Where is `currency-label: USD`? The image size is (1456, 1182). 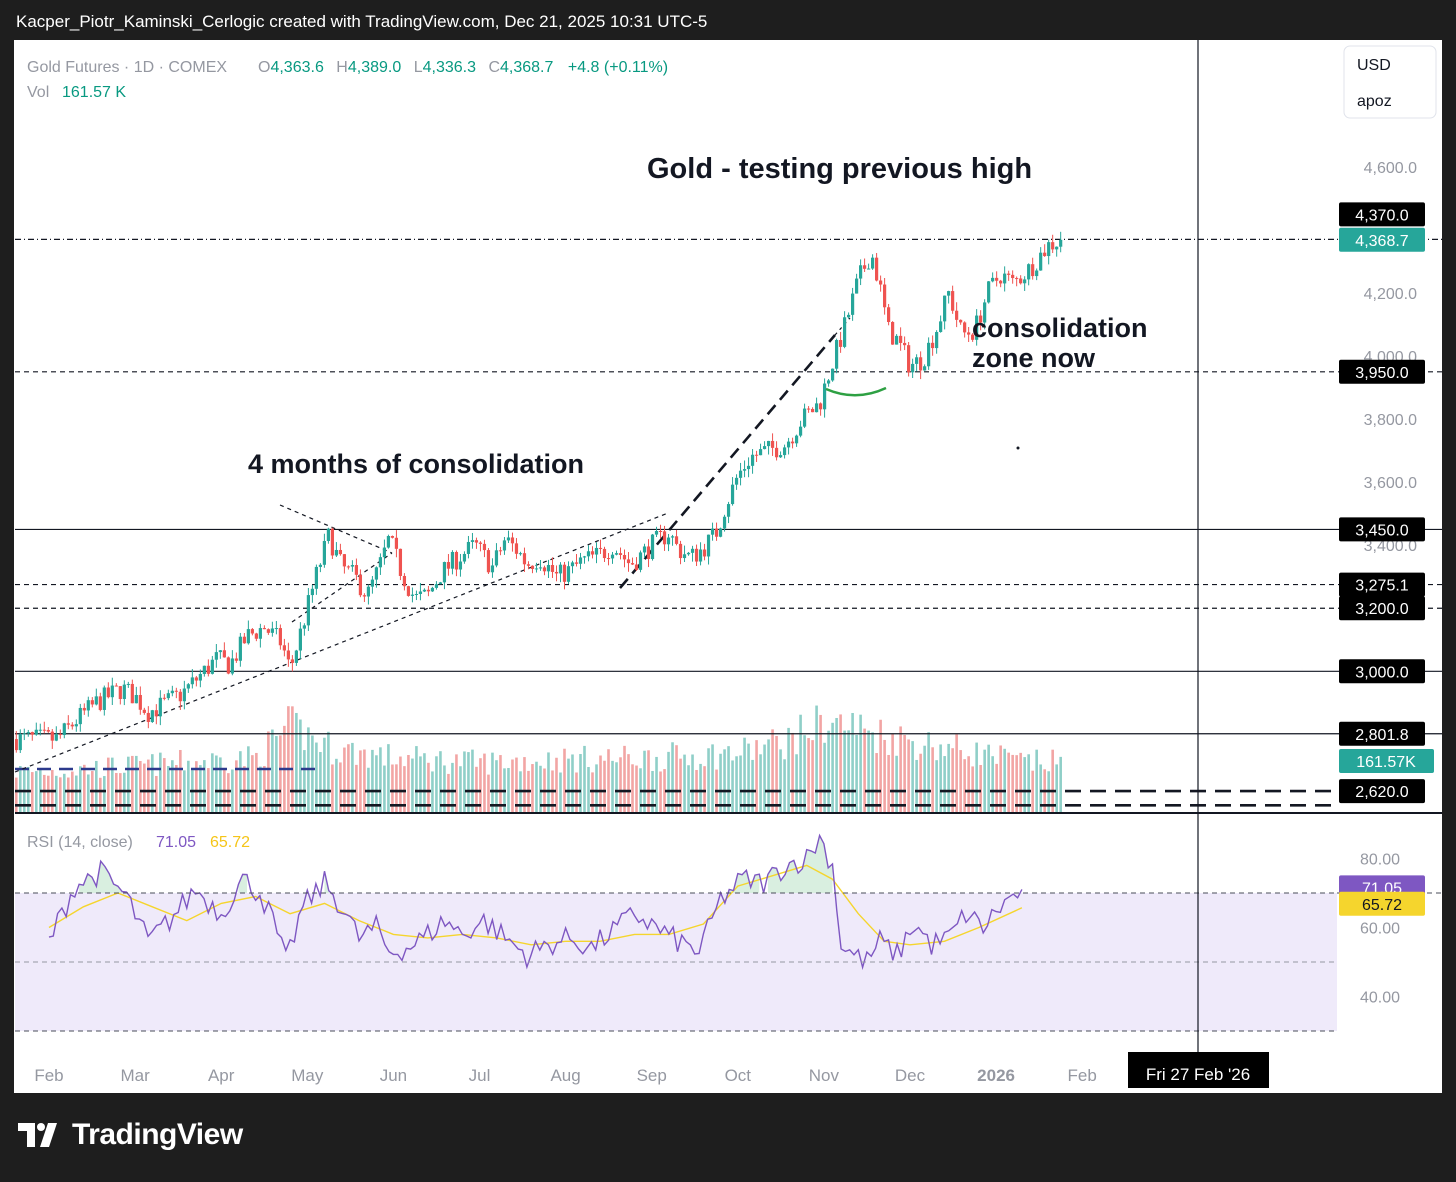 currency-label: USD is located at coordinates (1374, 65).